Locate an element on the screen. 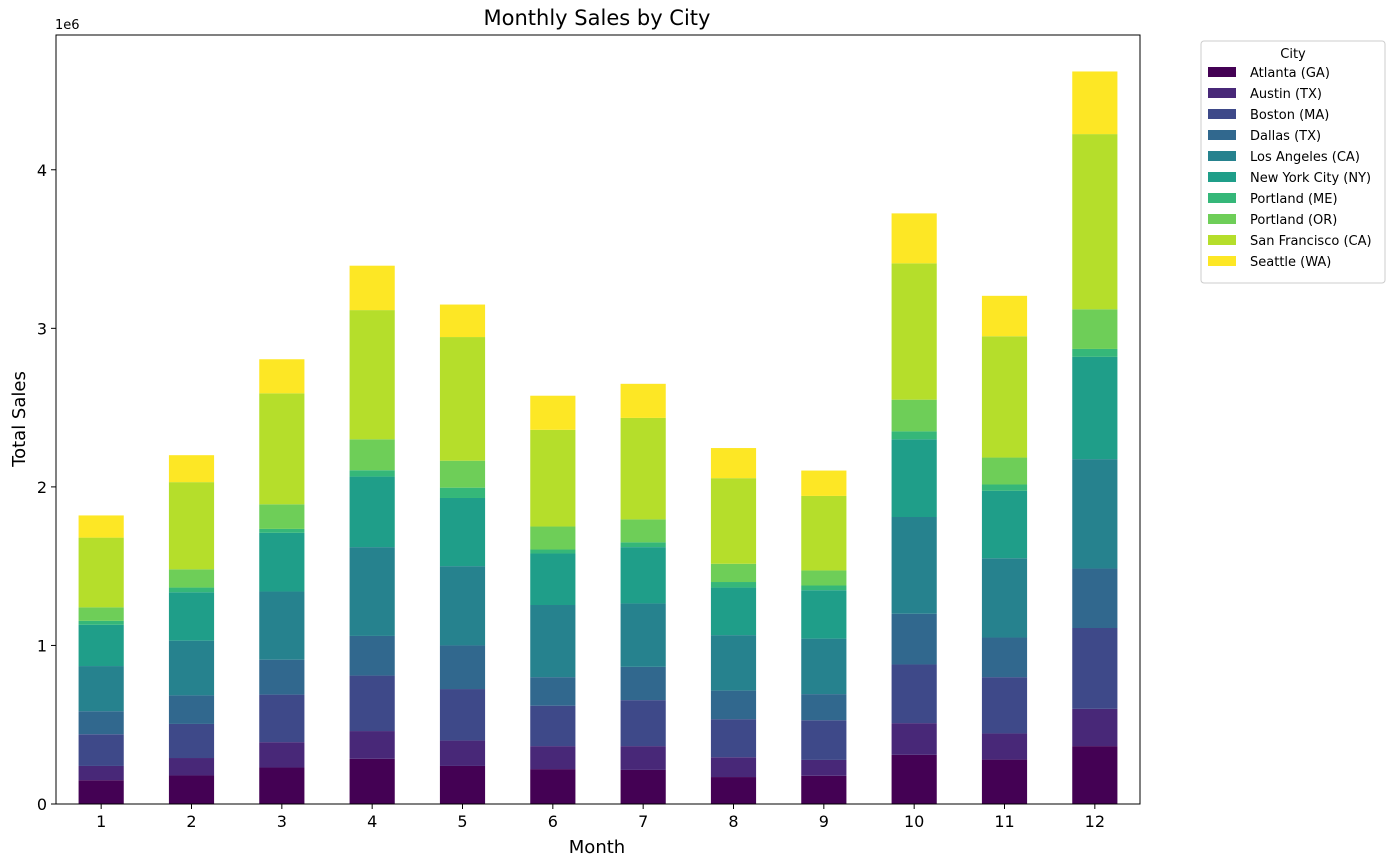 The height and width of the screenshot is (866, 1395). x-tick-label: 2 is located at coordinates (191, 821).